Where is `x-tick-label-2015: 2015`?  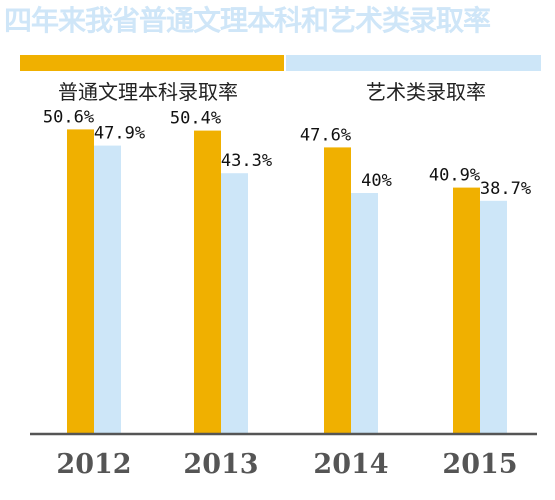 x-tick-label-2015: 2015 is located at coordinates (479, 464).